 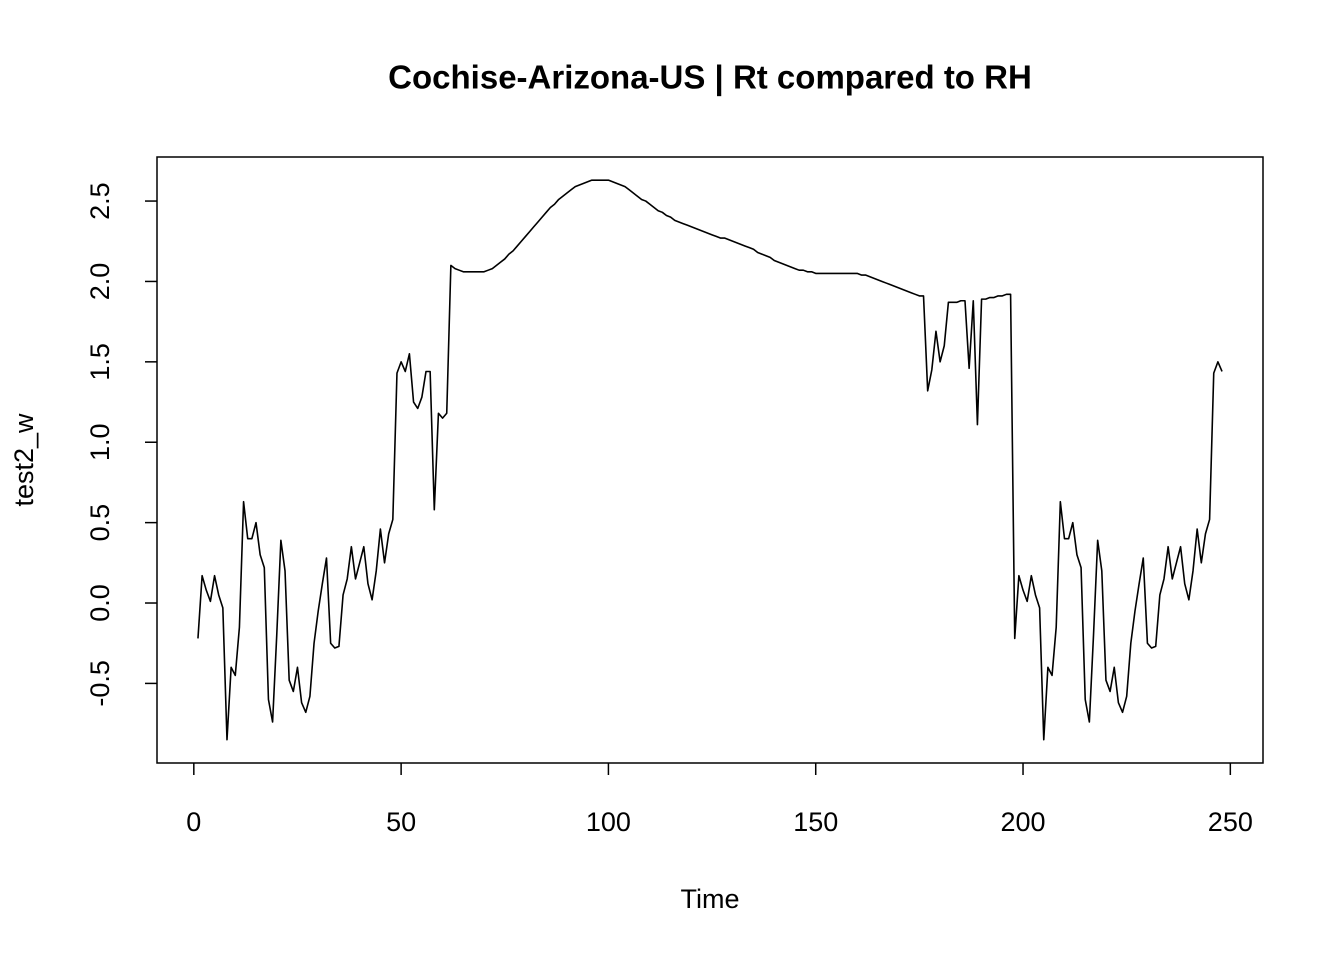 I want to click on chart-title: Cochise-Arizona-US | Rt compared to RH, so click(x=710, y=77).